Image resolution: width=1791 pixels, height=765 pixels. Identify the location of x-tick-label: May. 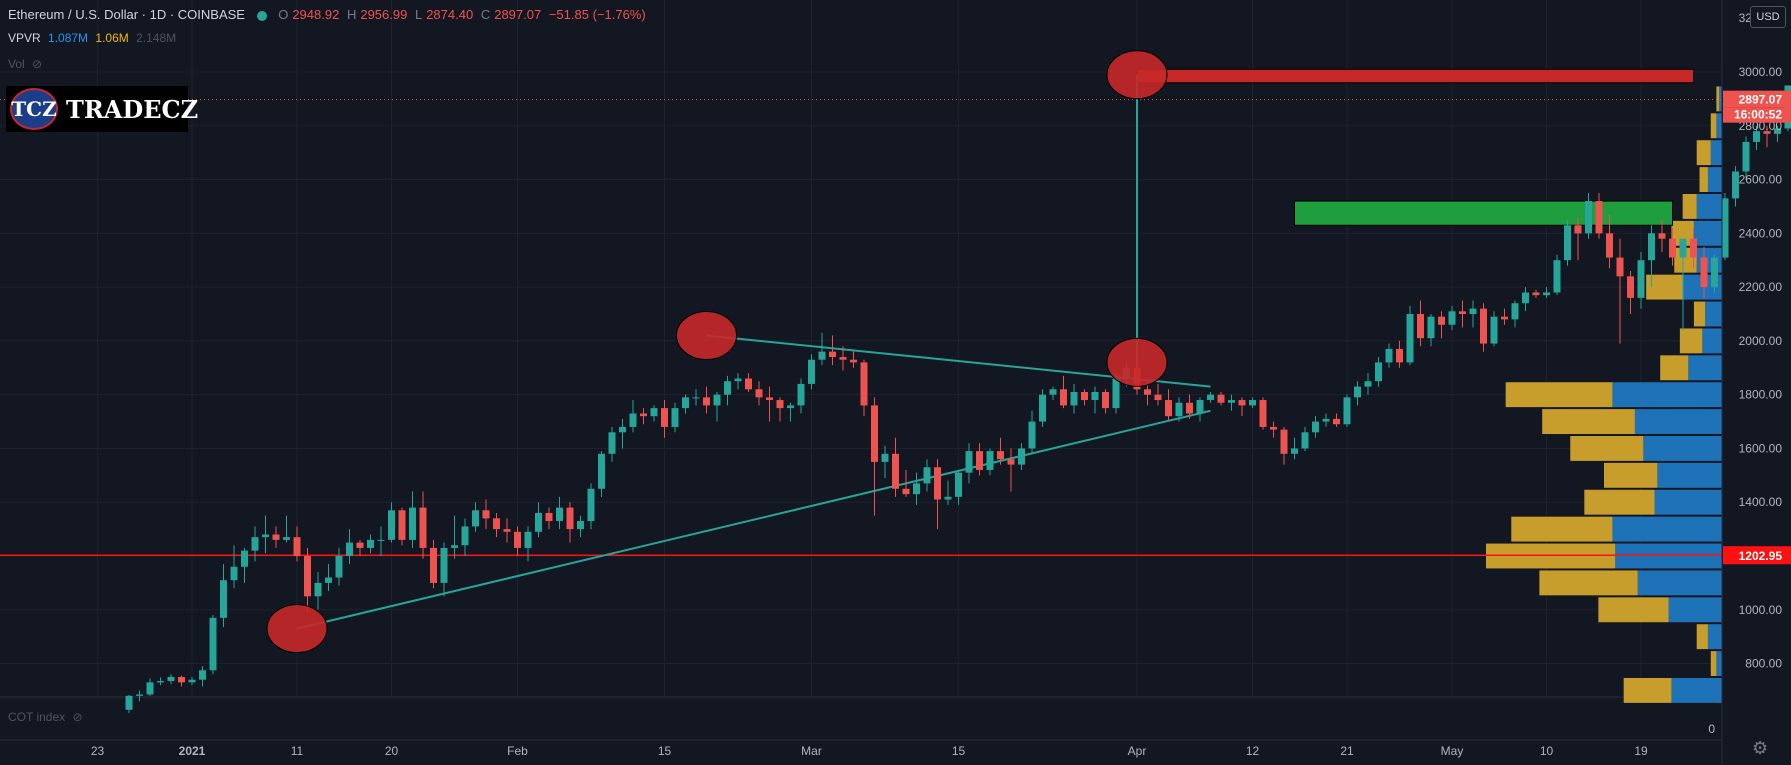
(1452, 751).